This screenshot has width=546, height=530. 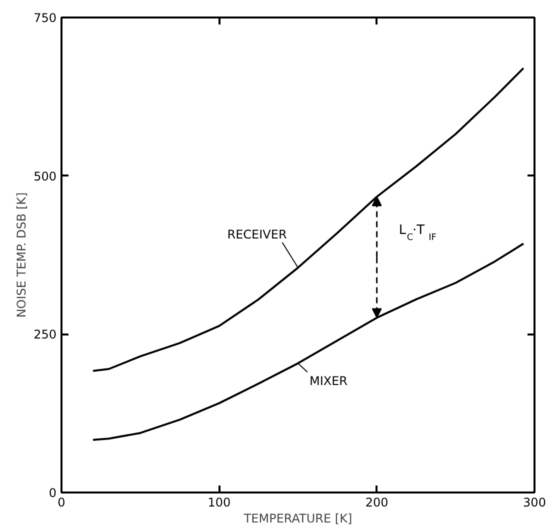 I want to click on text: RECEIVER, so click(x=257, y=234).